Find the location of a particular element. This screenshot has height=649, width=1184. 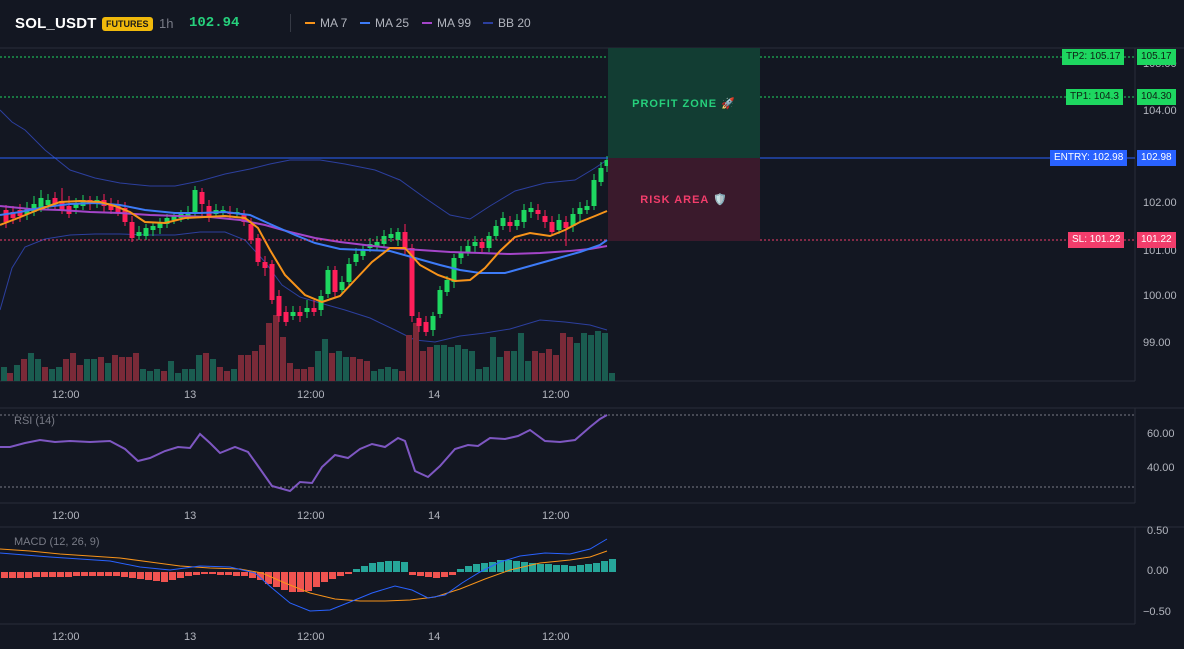

macd-signal-line is located at coordinates (304, 575).